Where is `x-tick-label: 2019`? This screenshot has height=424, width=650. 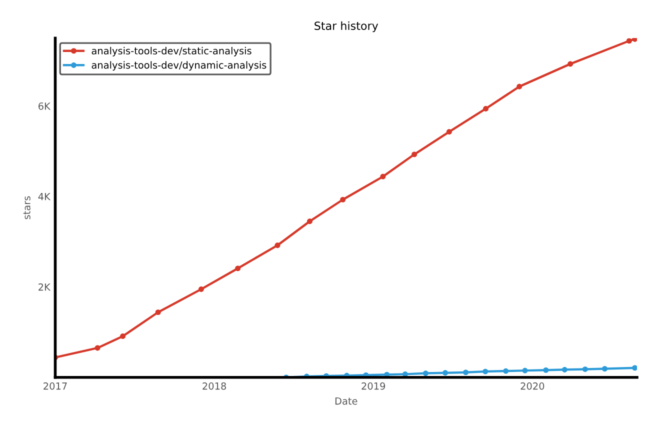 x-tick-label: 2019 is located at coordinates (374, 386).